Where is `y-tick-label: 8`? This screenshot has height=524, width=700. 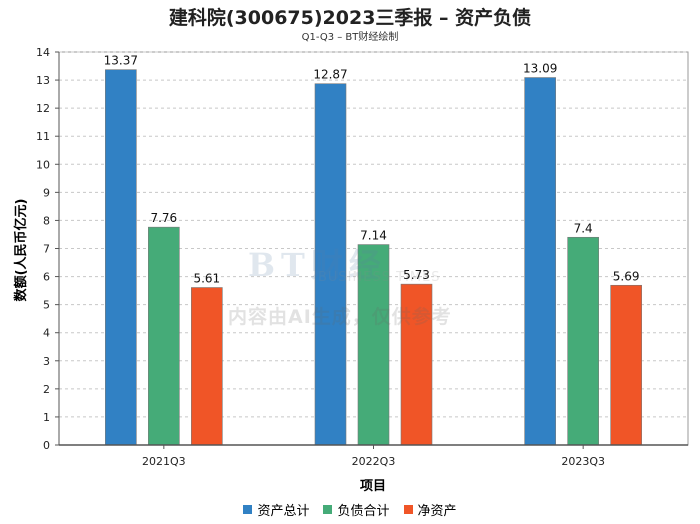
y-tick-label: 8 is located at coordinates (46, 220).